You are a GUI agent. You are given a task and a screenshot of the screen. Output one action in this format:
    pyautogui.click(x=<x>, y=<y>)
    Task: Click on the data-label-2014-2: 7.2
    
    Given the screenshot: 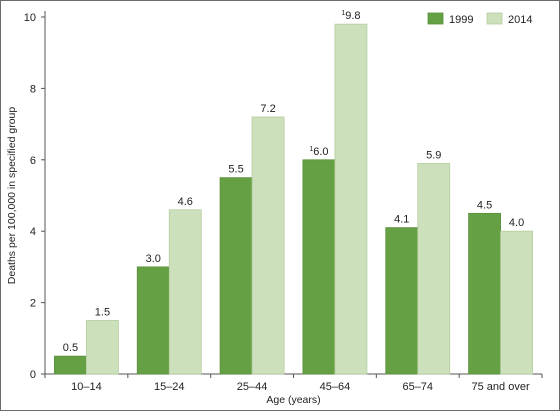 What is the action you would take?
    pyautogui.click(x=267, y=109)
    